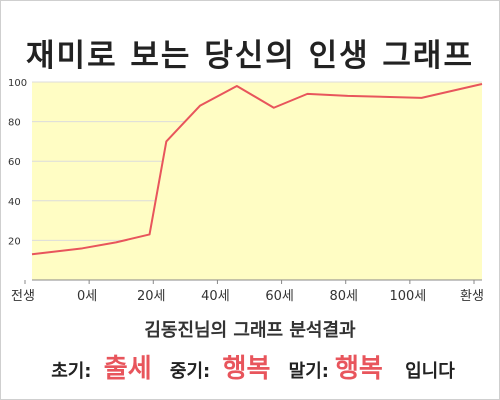 The image size is (500, 400). I want to click on y-tick-label: 100, so click(17, 83).